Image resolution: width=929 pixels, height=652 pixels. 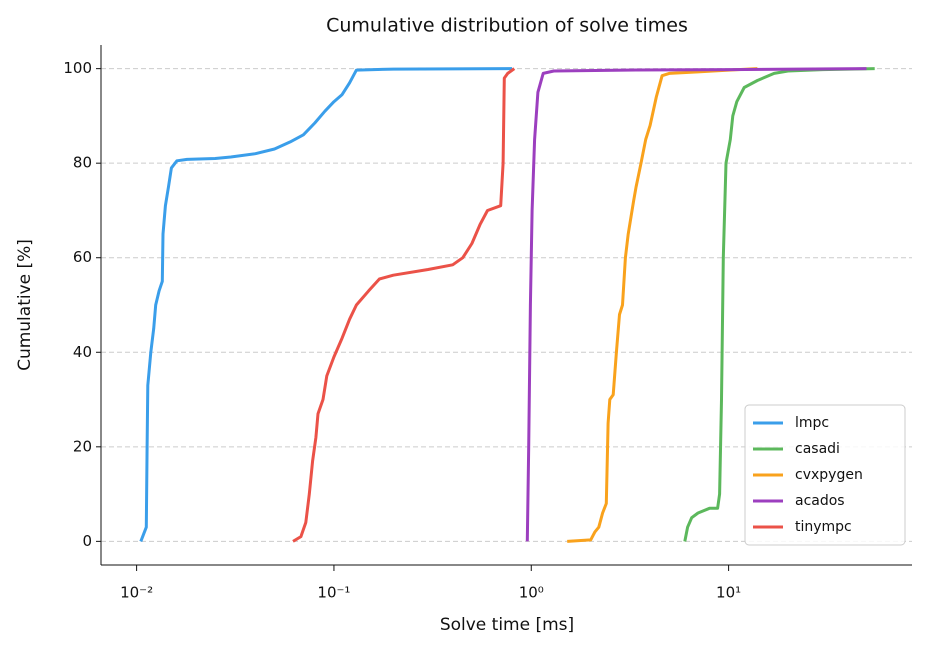 I want to click on y-tick-label: 40, so click(x=82, y=352).